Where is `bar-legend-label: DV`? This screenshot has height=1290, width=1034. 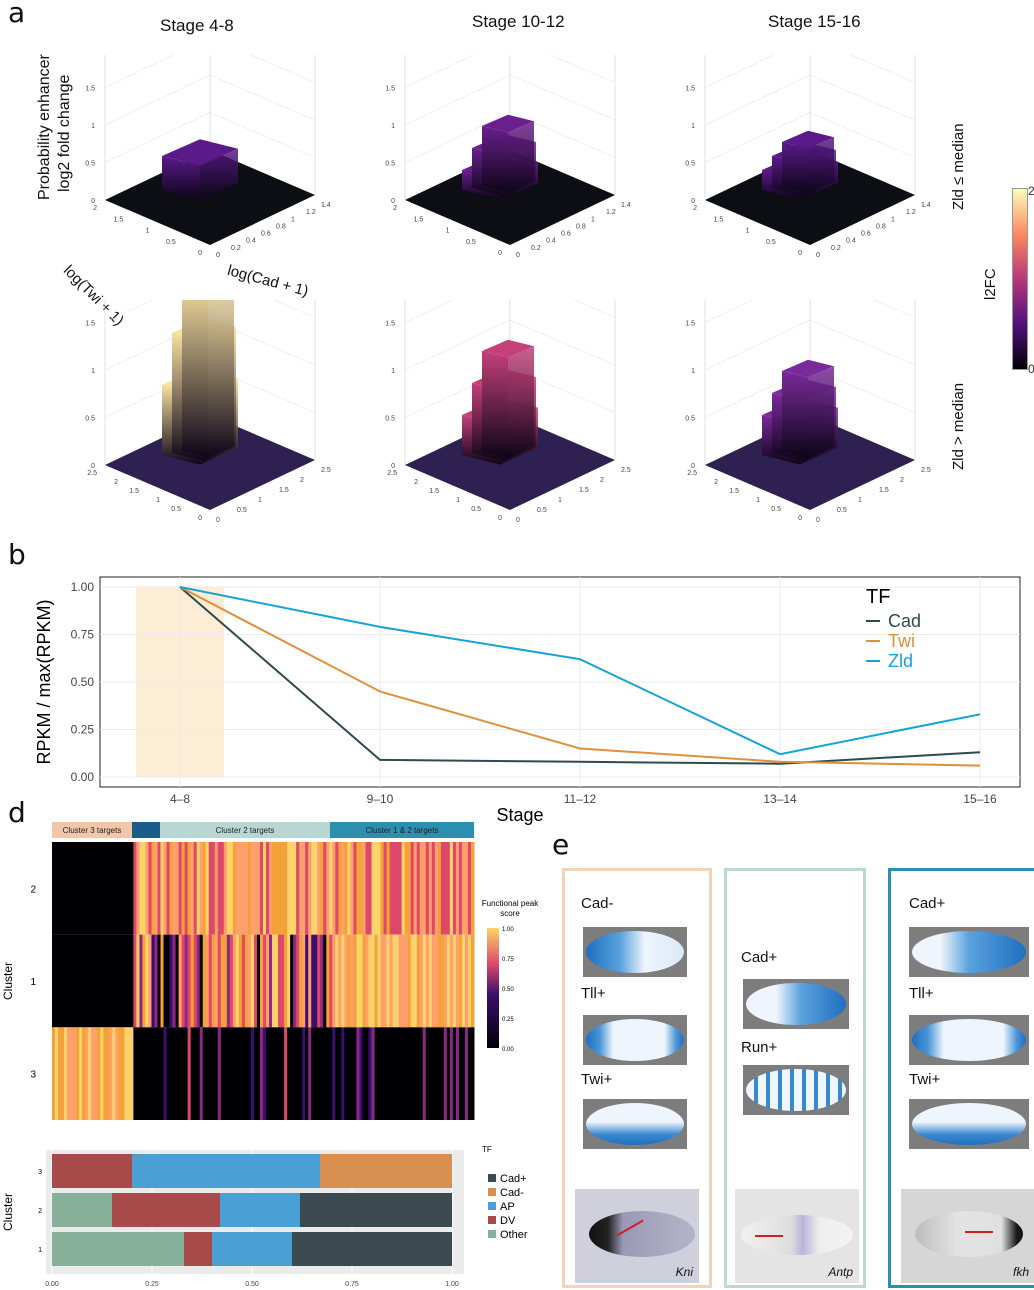
bar-legend-label: DV is located at coordinates (508, 1221).